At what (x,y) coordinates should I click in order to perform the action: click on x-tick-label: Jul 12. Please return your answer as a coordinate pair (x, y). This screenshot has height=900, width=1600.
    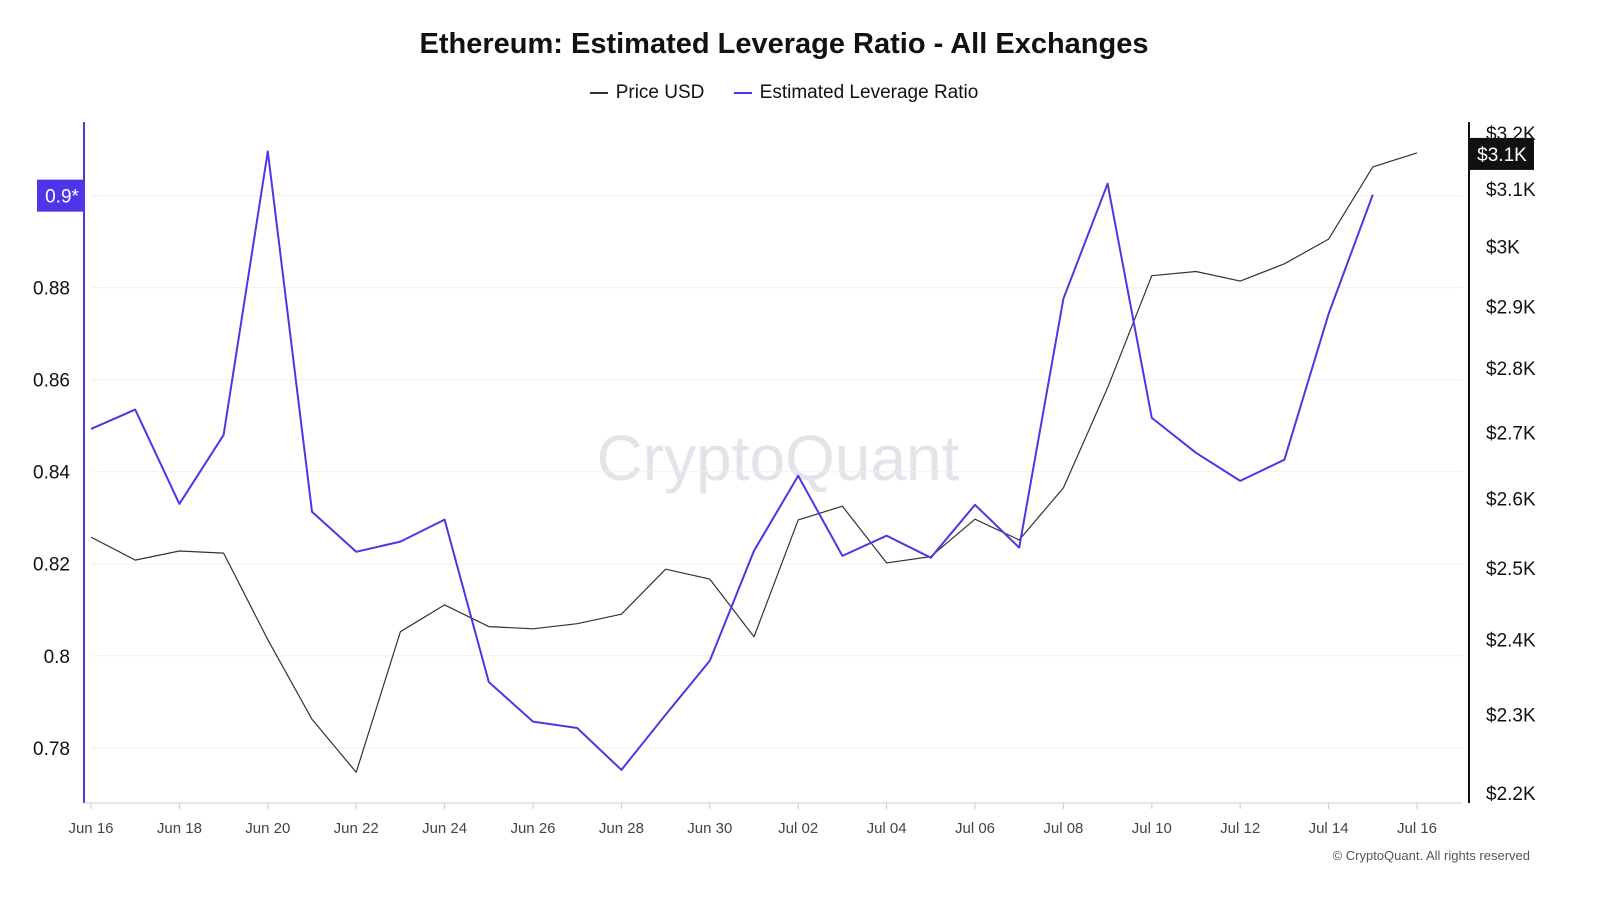
    Looking at the image, I should click on (1240, 828).